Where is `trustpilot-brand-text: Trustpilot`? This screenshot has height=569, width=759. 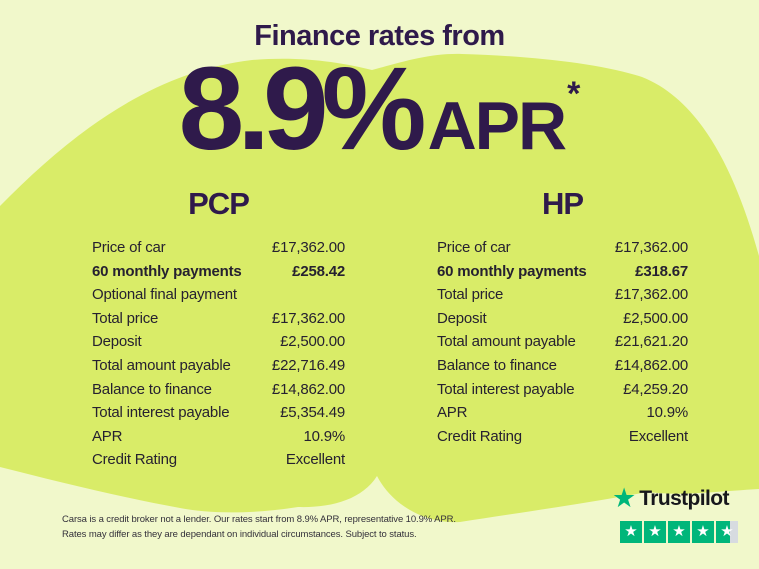
trustpilot-brand-text: Trustpilot is located at coordinates (684, 498).